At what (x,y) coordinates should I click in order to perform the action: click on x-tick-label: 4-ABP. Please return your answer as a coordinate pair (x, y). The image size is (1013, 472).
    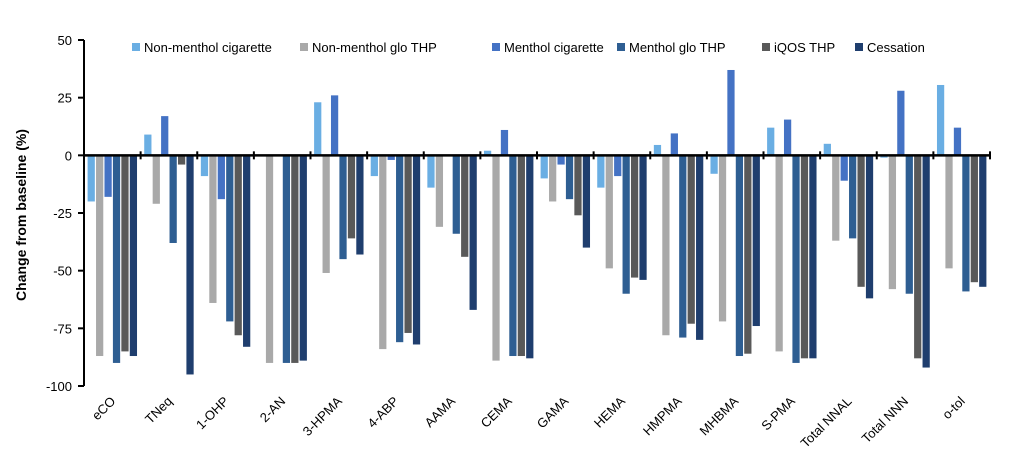
    Looking at the image, I should click on (382, 412).